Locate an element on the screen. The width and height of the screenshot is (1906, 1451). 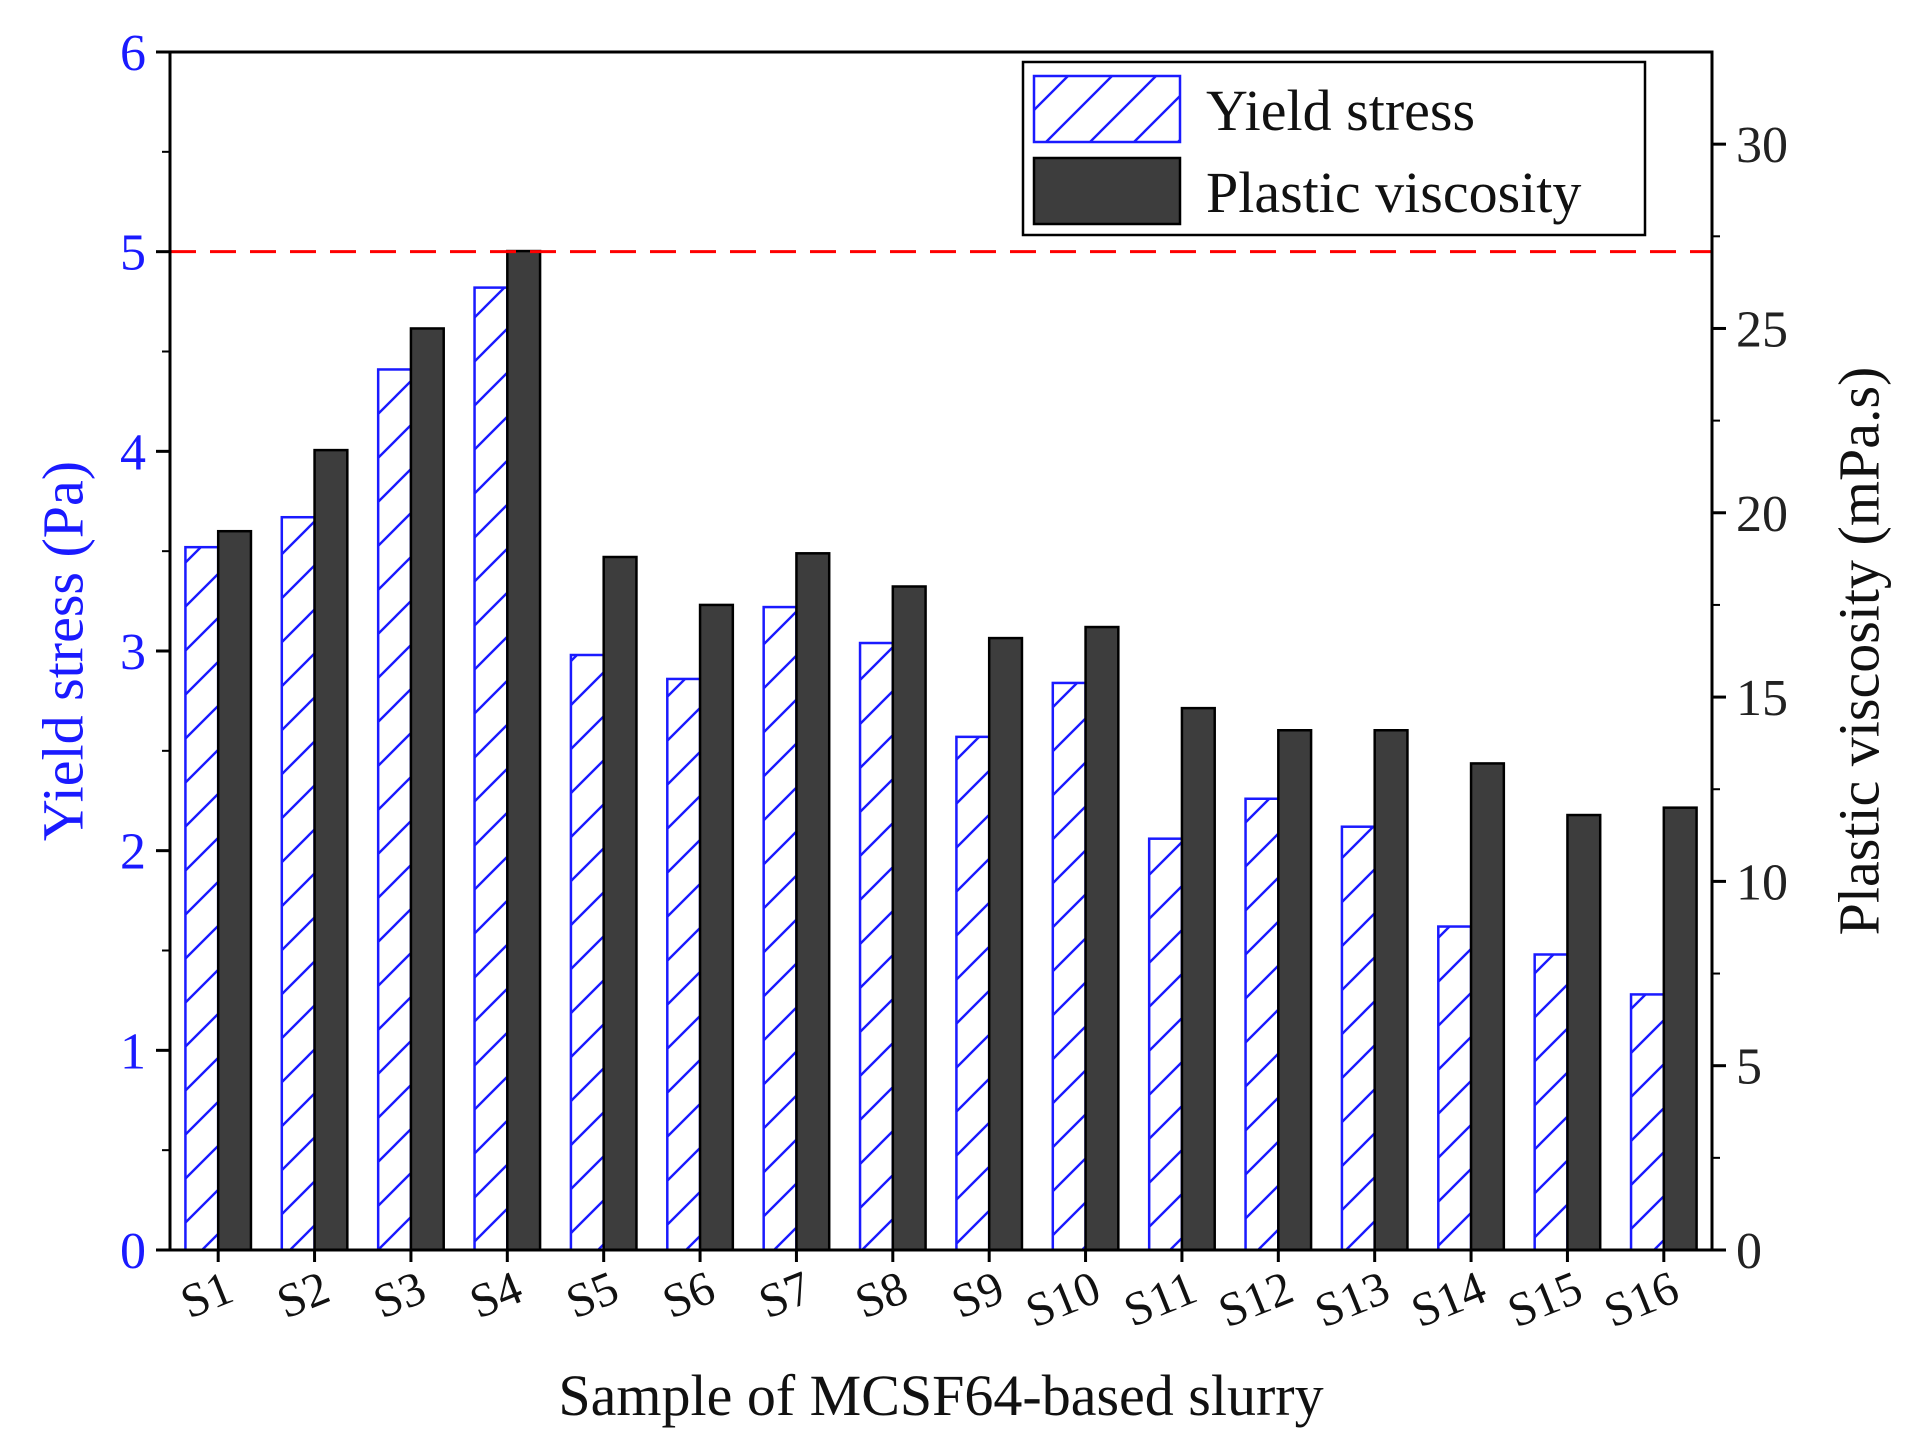
x-tick-label: S11 is located at coordinates (1160, 1299).